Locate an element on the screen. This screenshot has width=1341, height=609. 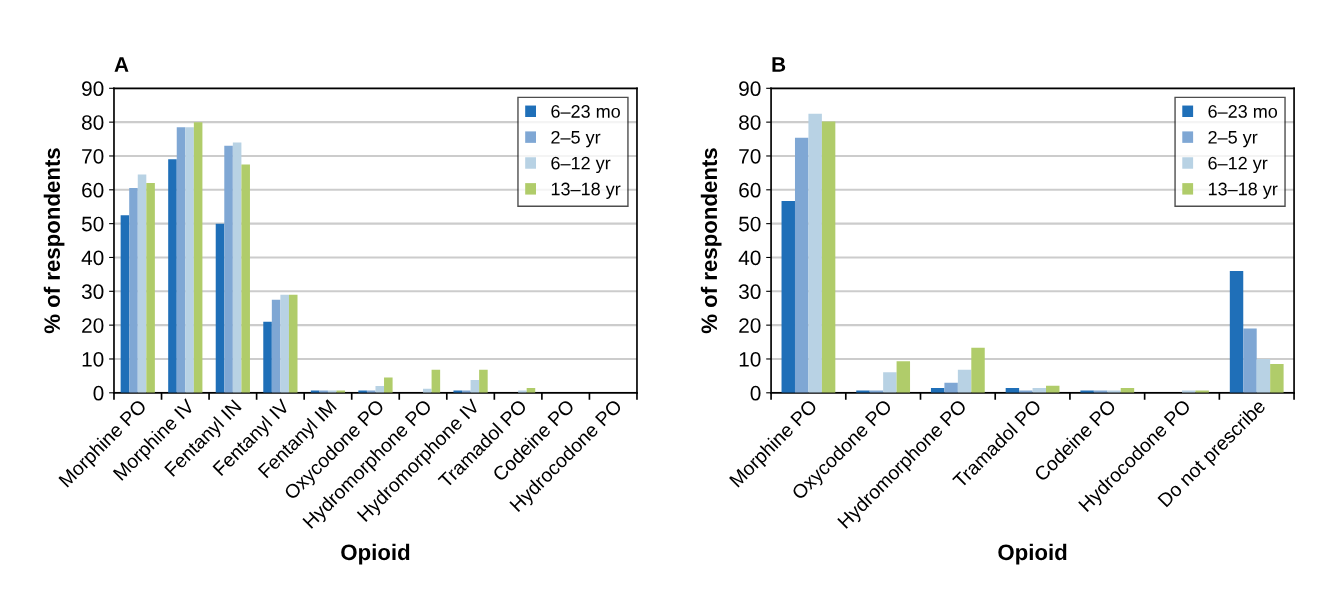
chart-title: B is located at coordinates (779, 64).